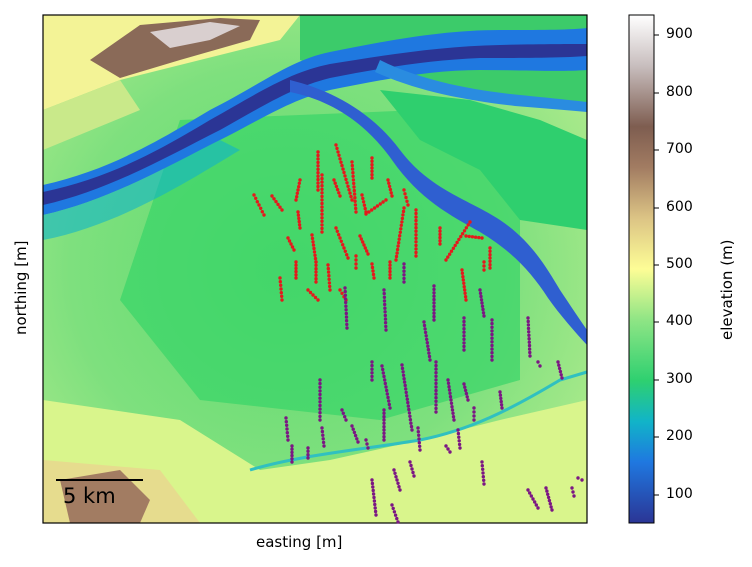 The height and width of the screenshot is (567, 752). What do you see at coordinates (372, 222) in the screenshot?
I see `red-sample-points` at bounding box center [372, 222].